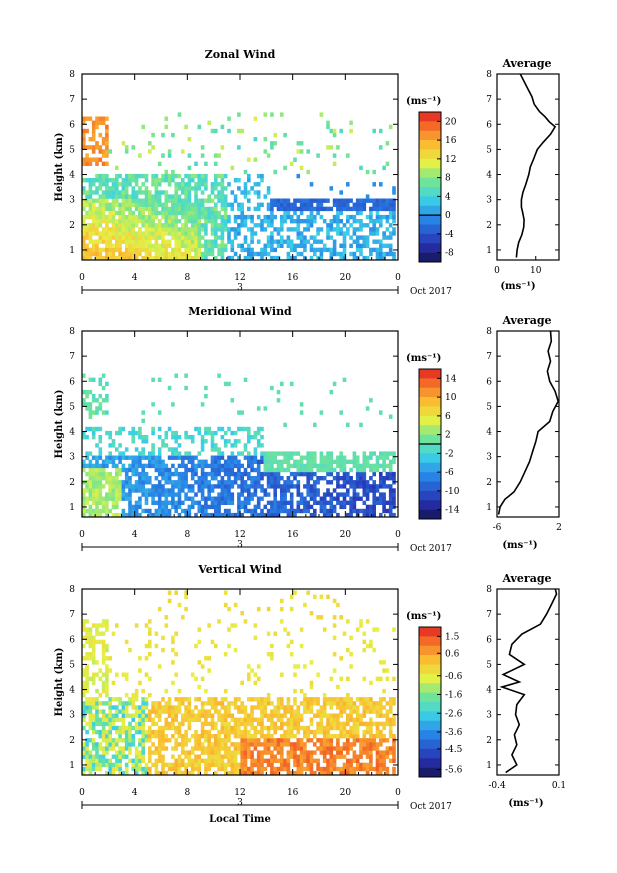 This screenshot has height=873, width=617. What do you see at coordinates (454, 733) in the screenshot?
I see `colorbar-tick-label: -3.6` at bounding box center [454, 733].